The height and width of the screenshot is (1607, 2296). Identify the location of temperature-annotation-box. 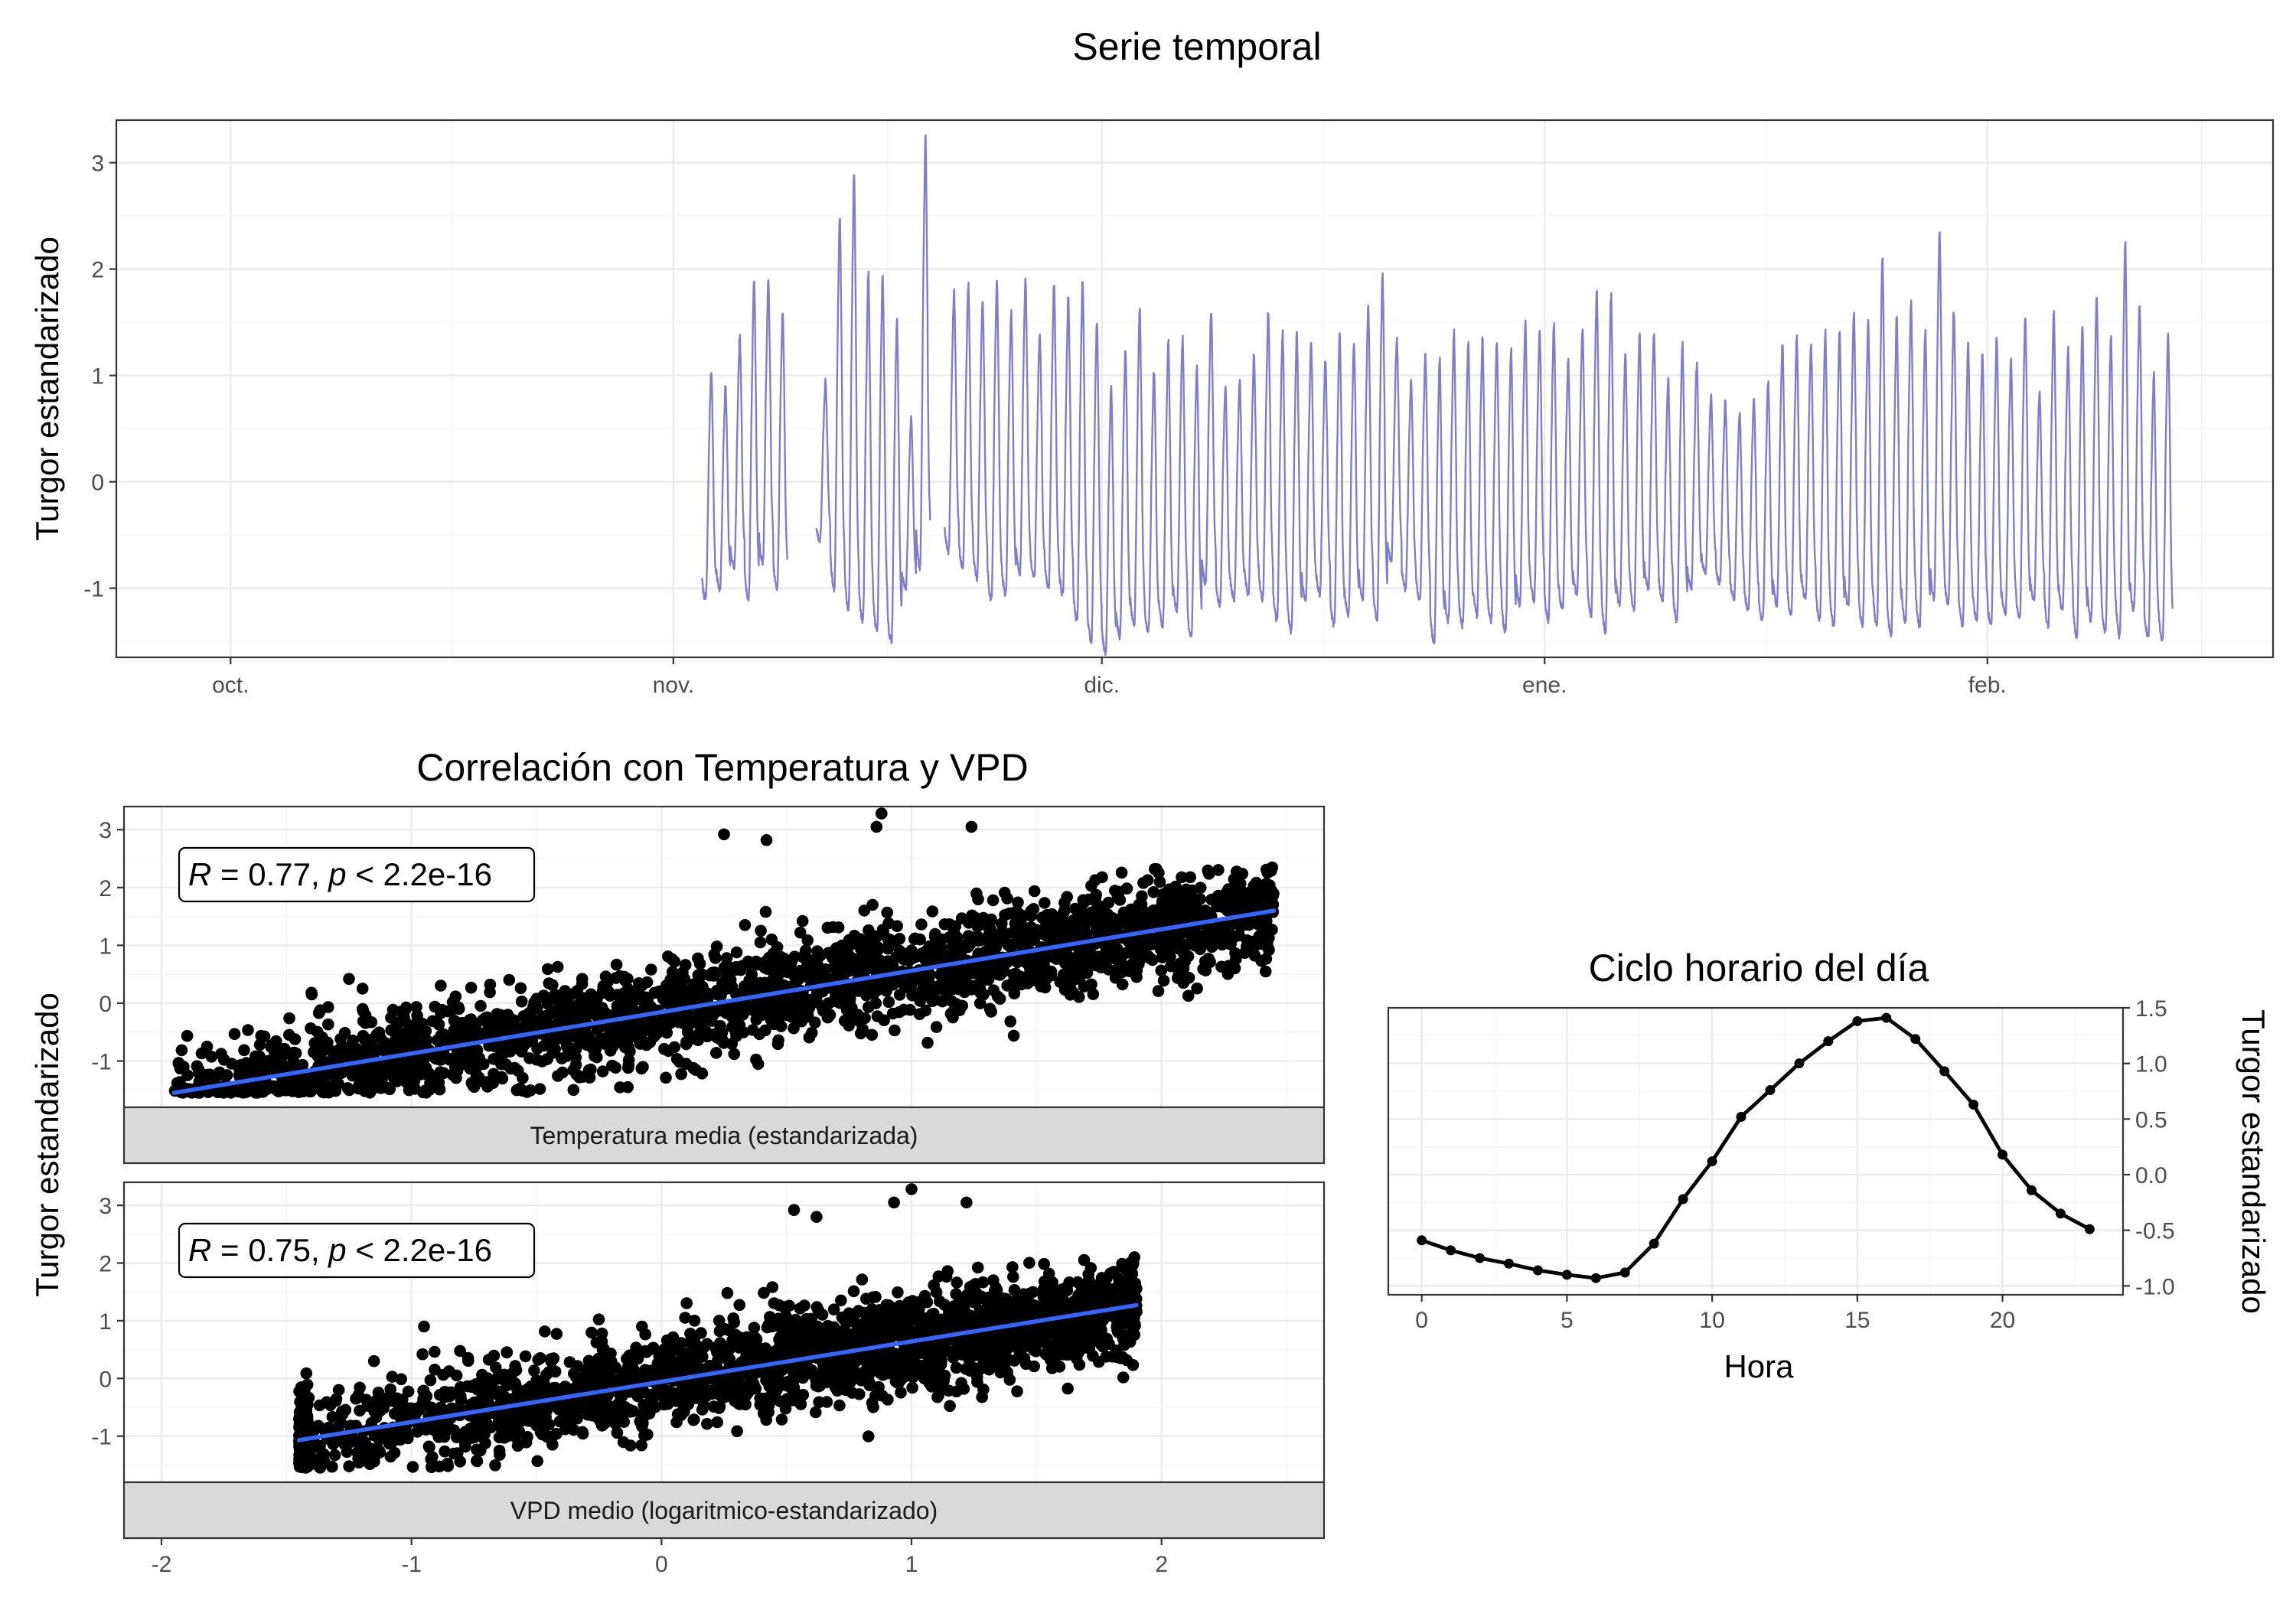
(357, 875).